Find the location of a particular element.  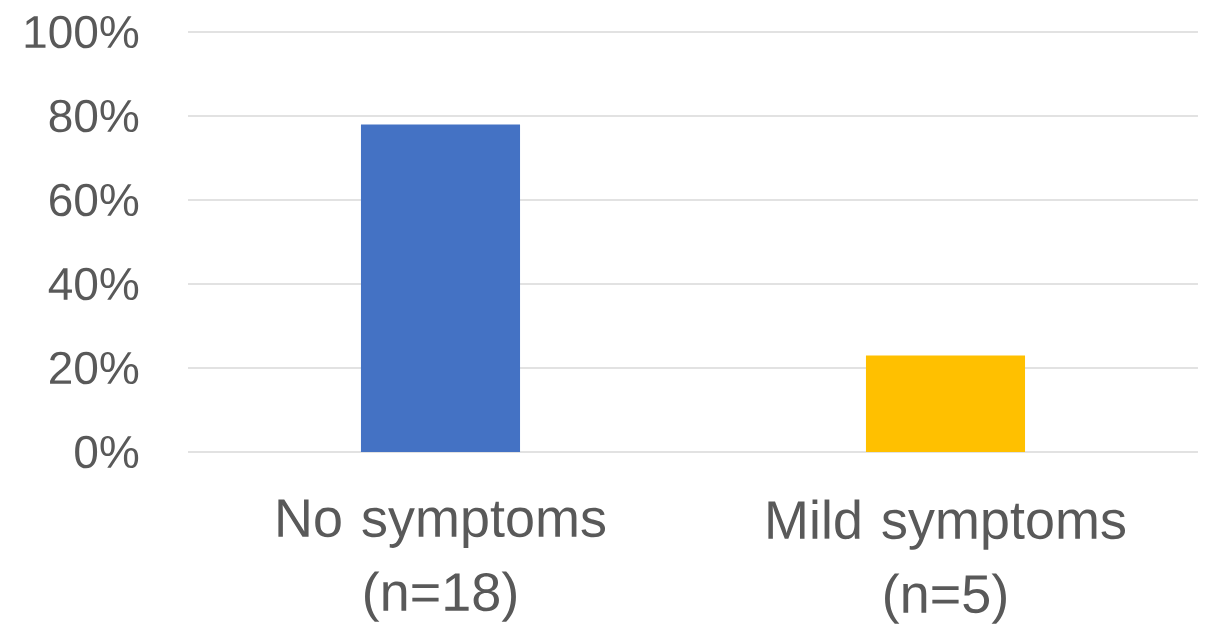

y-tick-label: 80% is located at coordinates (94, 116).